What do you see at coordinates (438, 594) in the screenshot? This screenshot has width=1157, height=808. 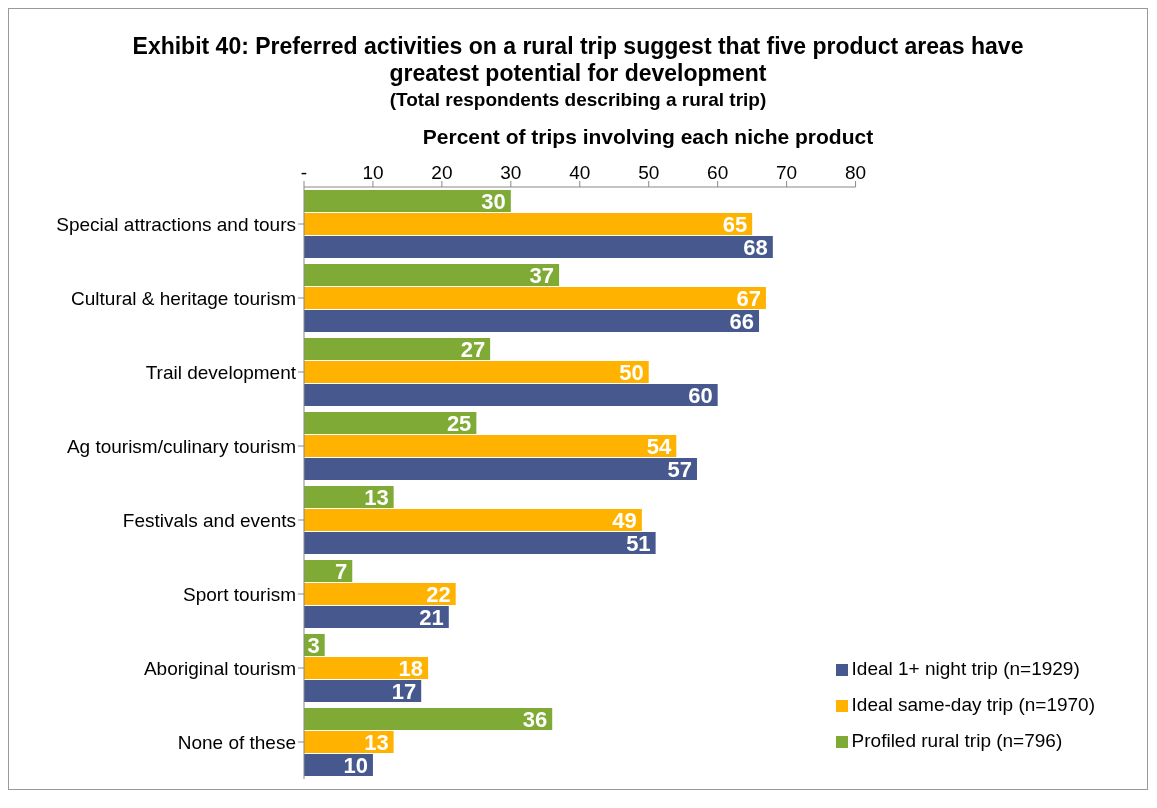 I see `data-label: 22` at bounding box center [438, 594].